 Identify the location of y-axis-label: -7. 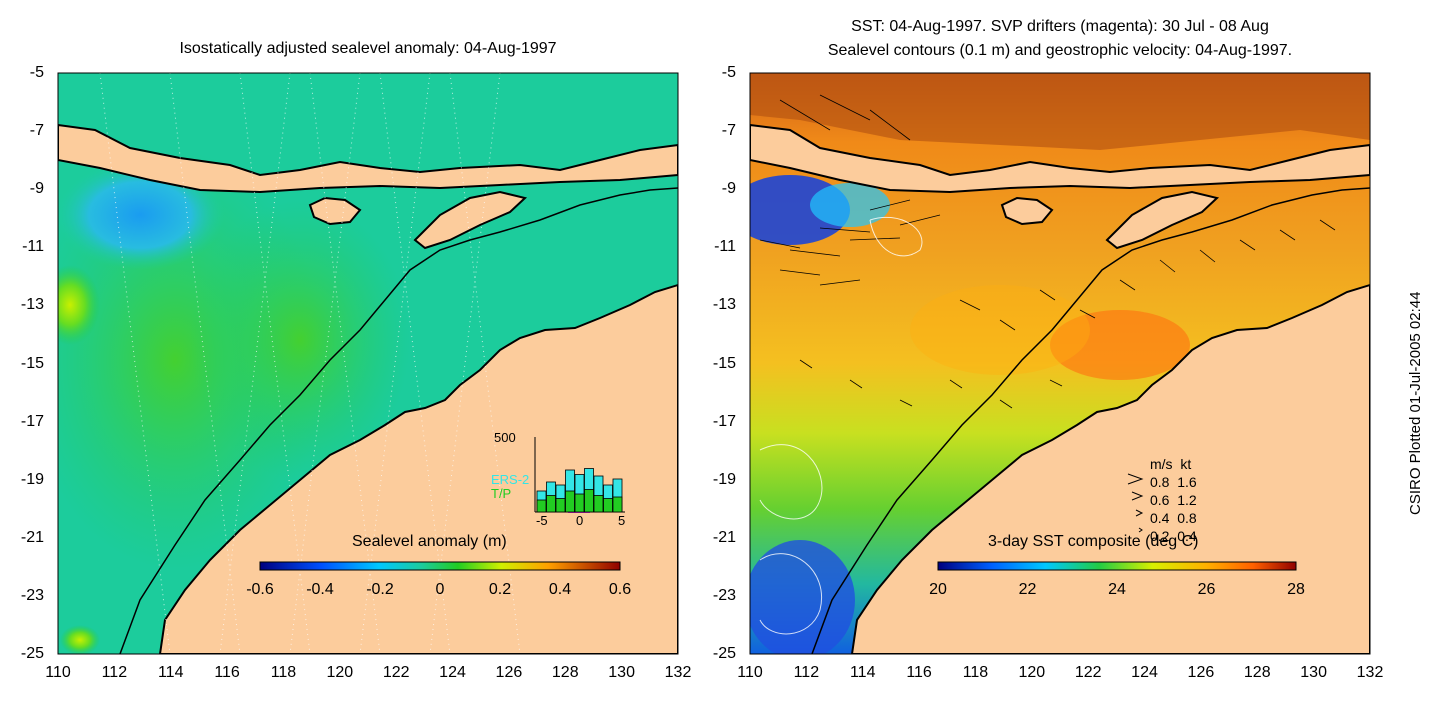
(36, 131).